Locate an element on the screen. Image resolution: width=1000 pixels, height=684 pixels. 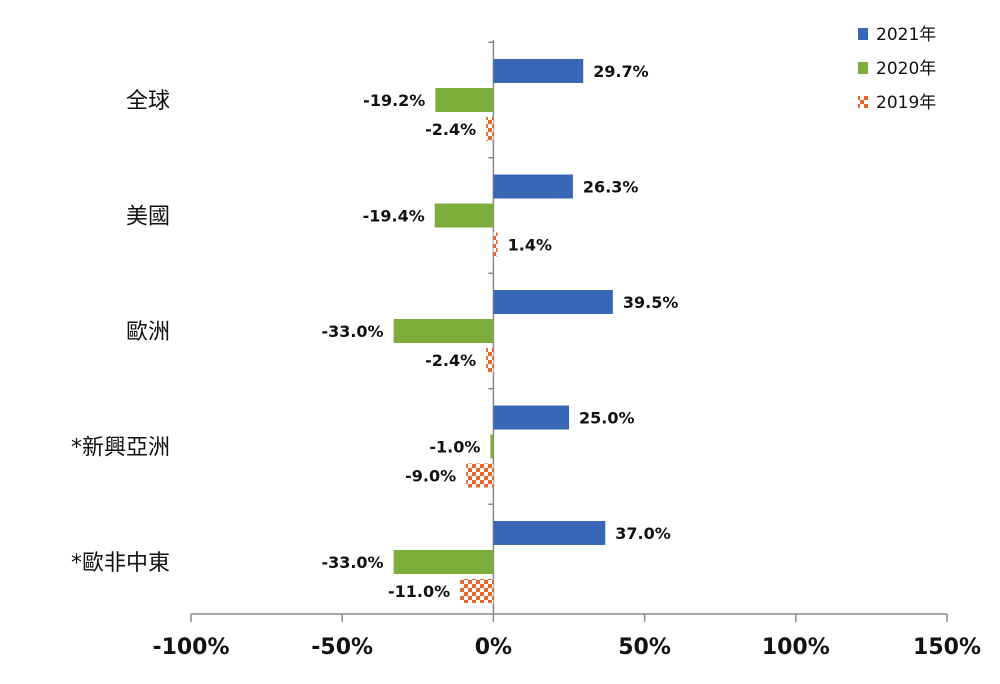
data-label: 29.7% is located at coordinates (621, 71).